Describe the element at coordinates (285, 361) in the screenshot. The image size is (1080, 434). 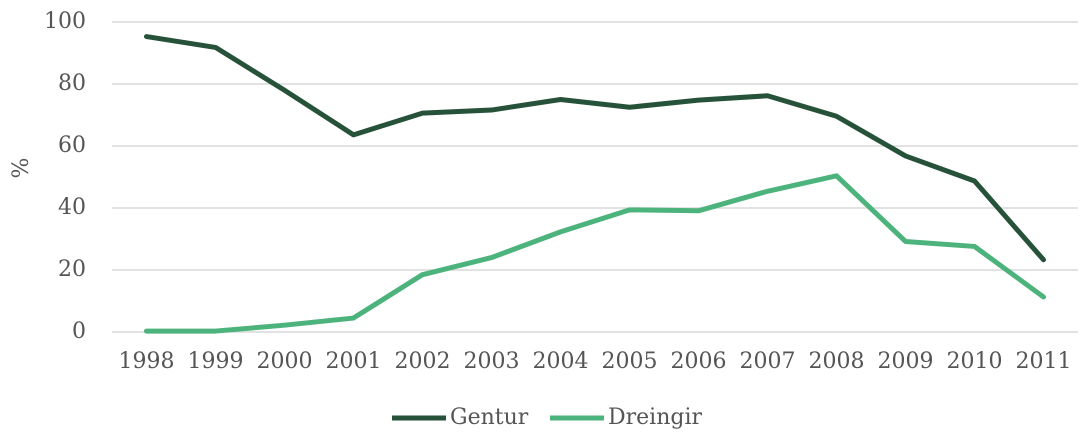
I see `x-tick-label: 2000` at that location.